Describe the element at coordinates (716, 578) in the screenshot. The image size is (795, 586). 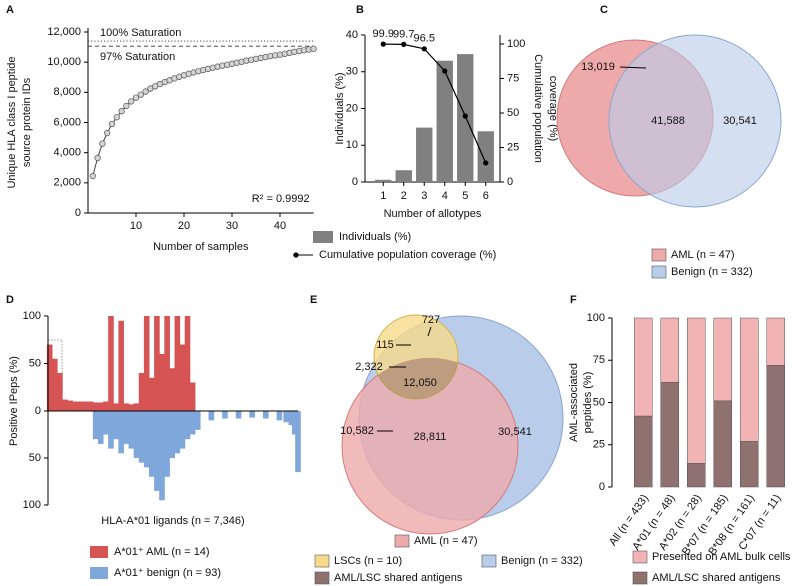
I see `legend-label: AML/LSC shared antigens` at that location.